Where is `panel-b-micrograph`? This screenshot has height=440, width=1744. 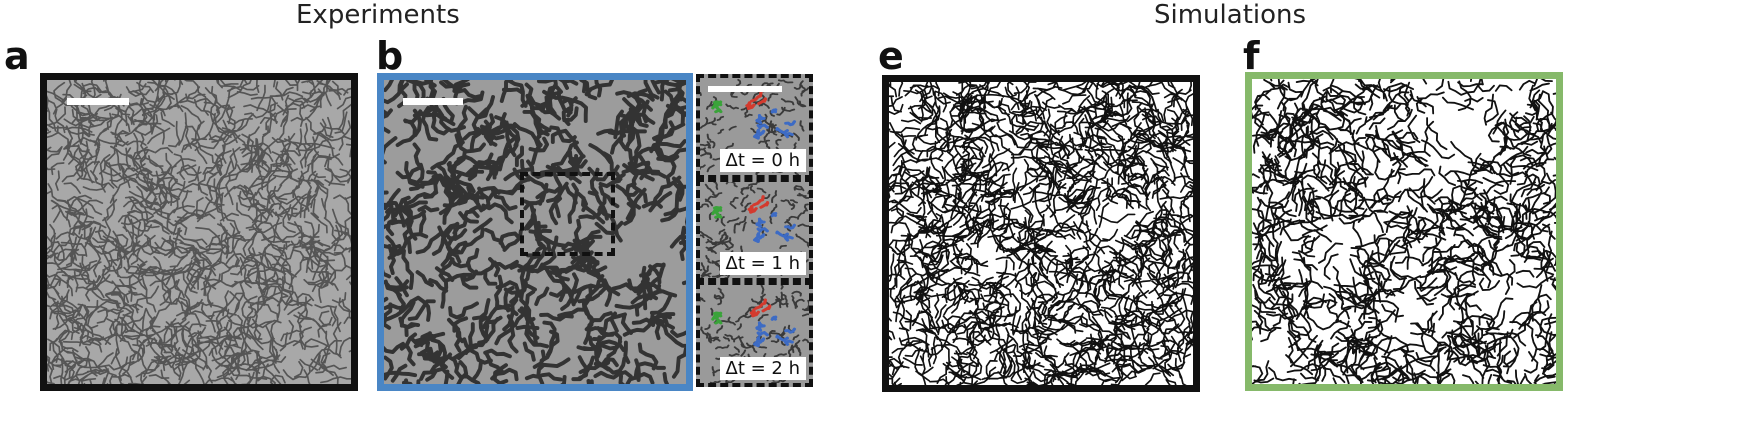 panel-b-micrograph is located at coordinates (535, 232).